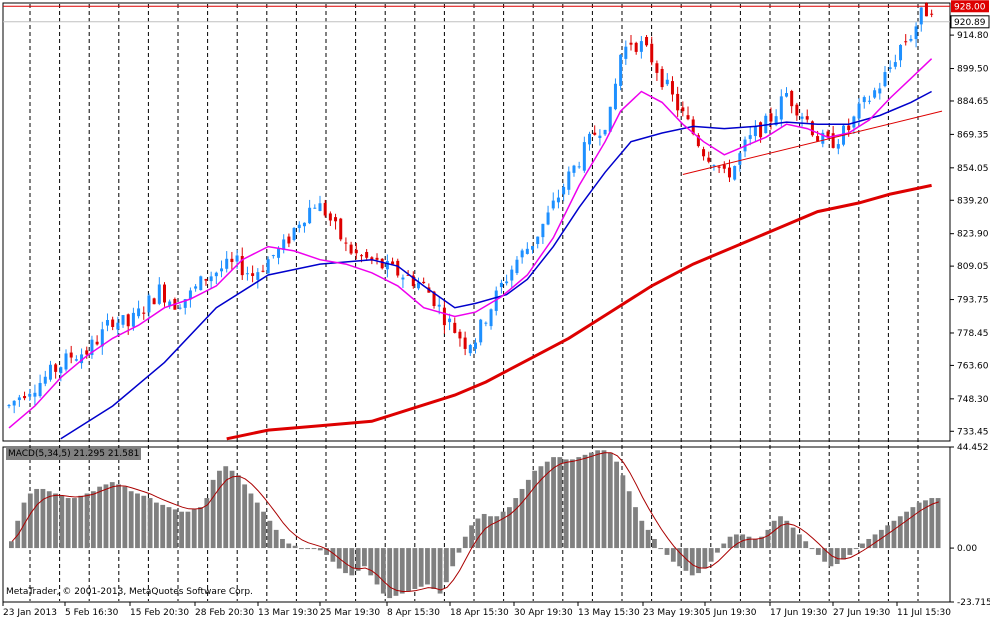  What do you see at coordinates (798, 613) in the screenshot?
I see `time-axis-label: 17 Jun 19:30` at bounding box center [798, 613].